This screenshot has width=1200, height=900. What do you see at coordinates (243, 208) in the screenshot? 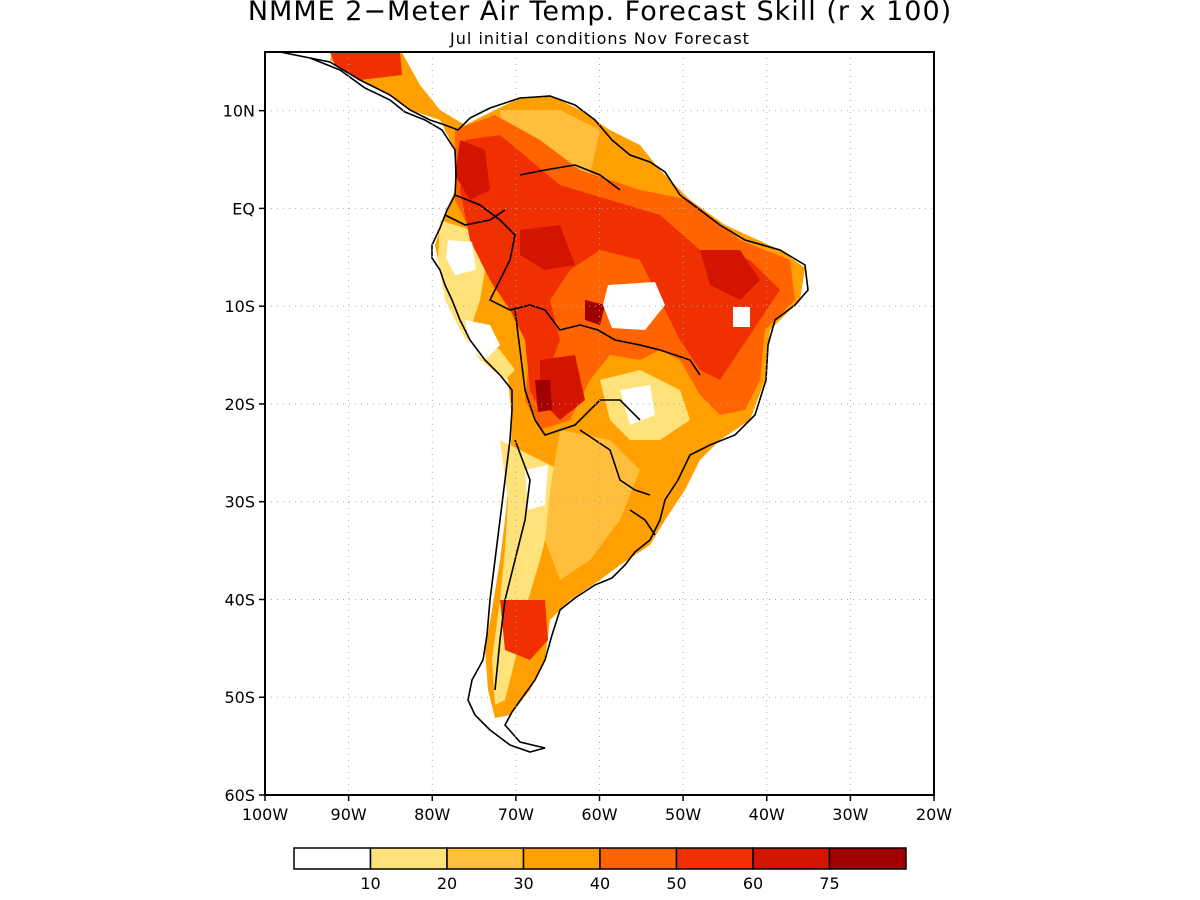
I see `lat-tick-label: EQ` at bounding box center [243, 208].